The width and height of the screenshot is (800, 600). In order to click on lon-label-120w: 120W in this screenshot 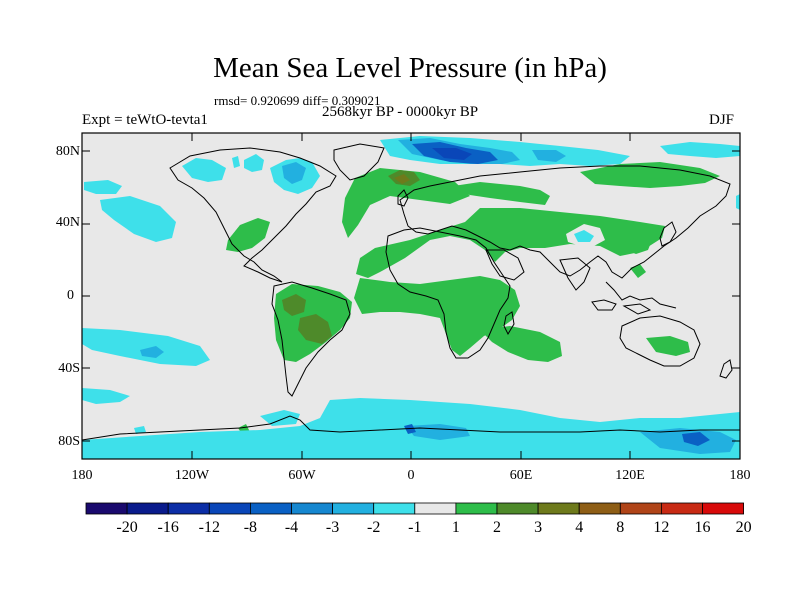, I will do `click(192, 475)`.